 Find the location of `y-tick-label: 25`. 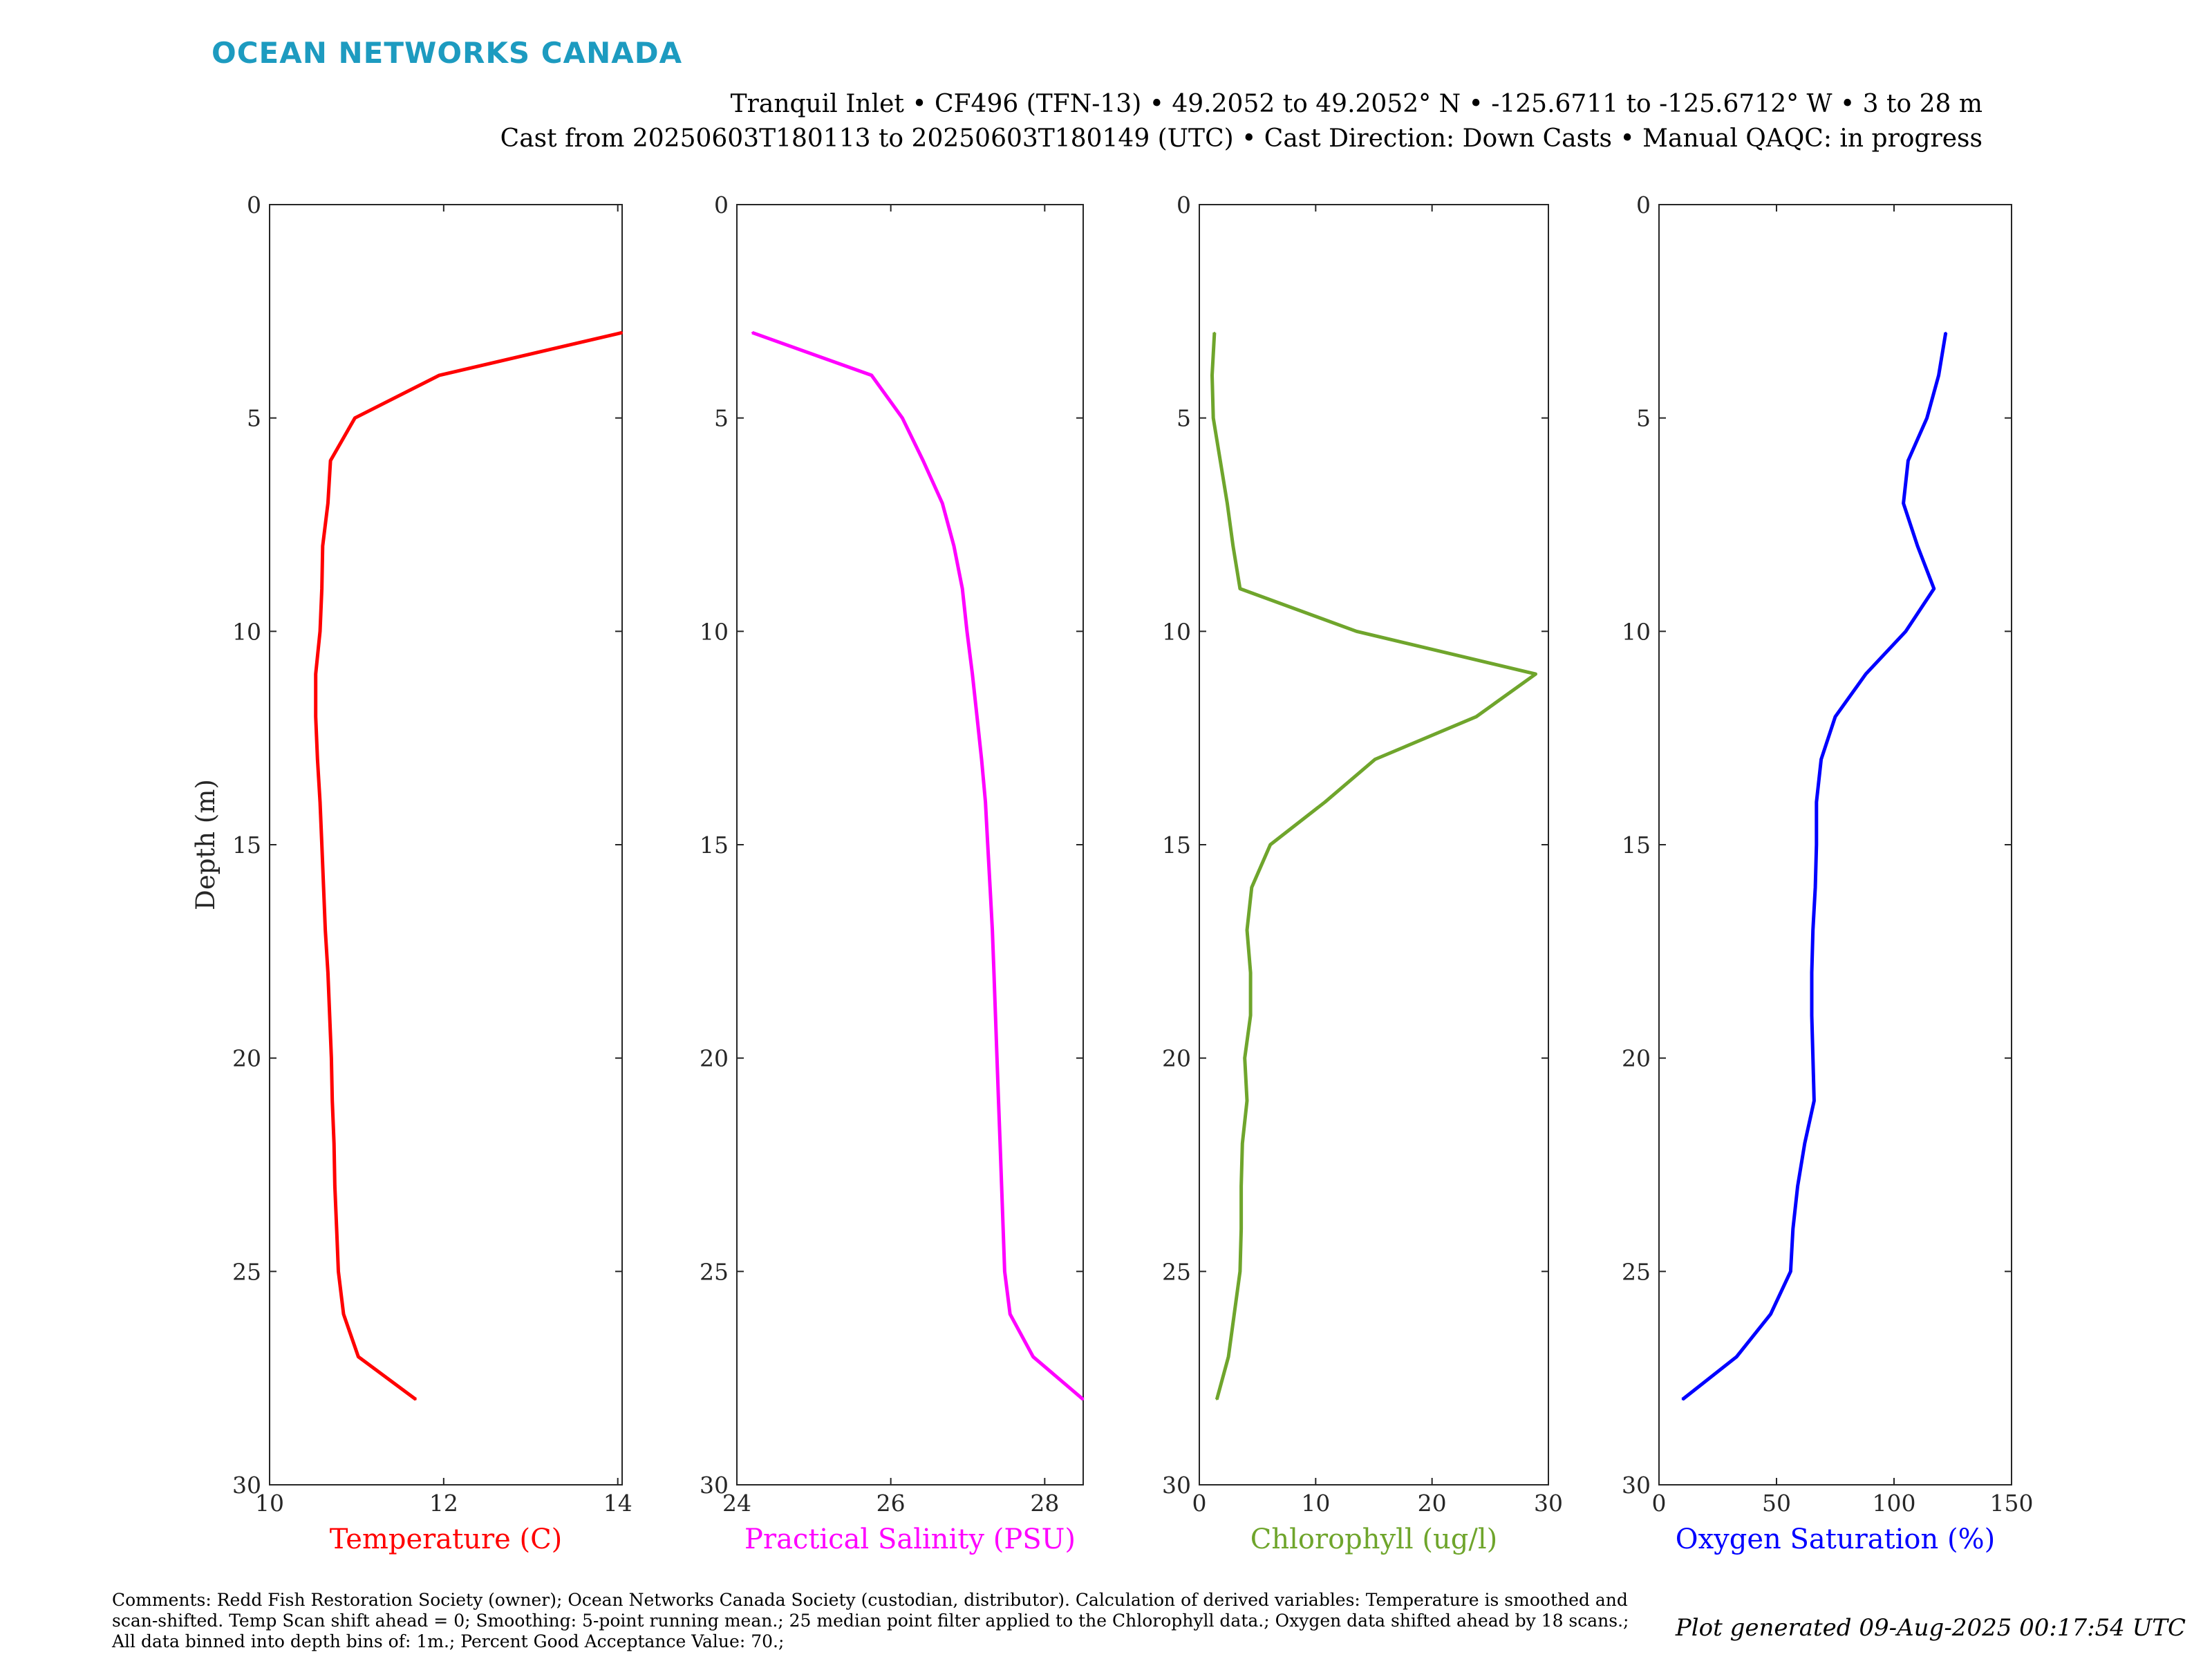

y-tick-label: 25 is located at coordinates (1176, 1271).